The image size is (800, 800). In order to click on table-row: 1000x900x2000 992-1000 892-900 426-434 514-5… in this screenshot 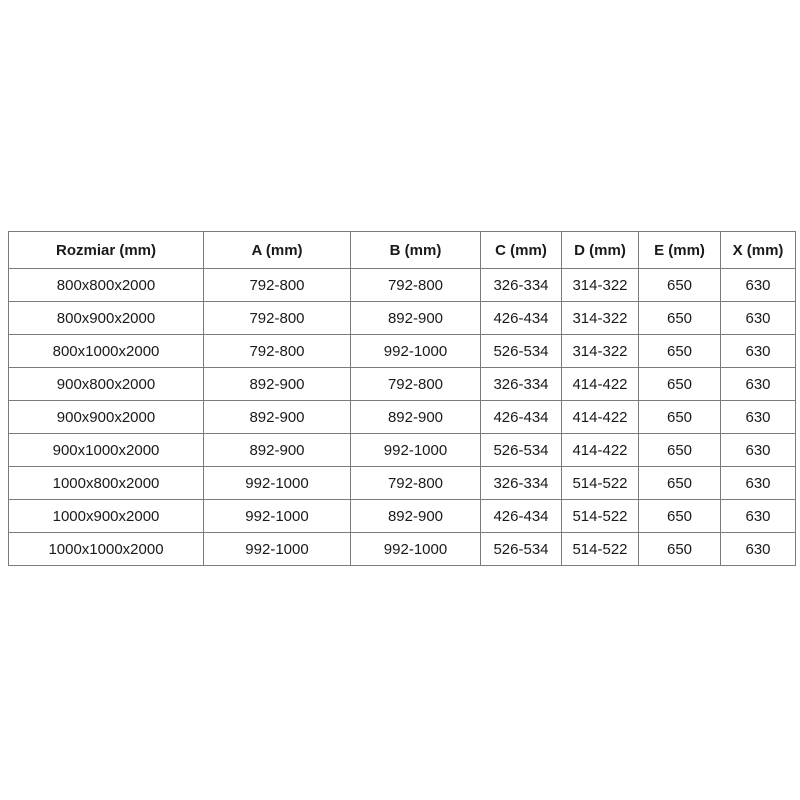, I will do `click(402, 516)`.